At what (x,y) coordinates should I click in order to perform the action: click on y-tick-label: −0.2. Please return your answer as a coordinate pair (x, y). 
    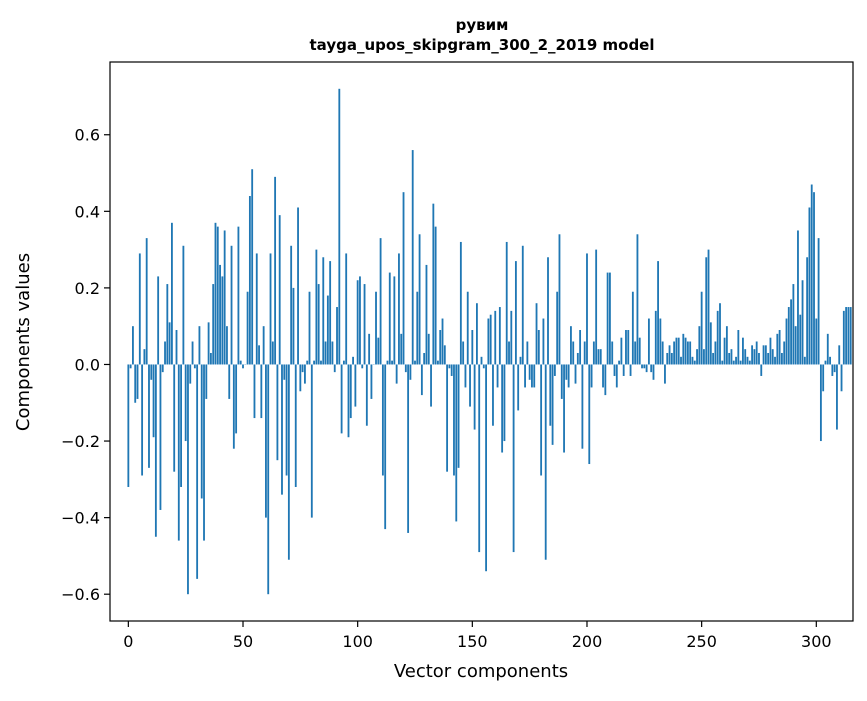
    Looking at the image, I should click on (80, 441).